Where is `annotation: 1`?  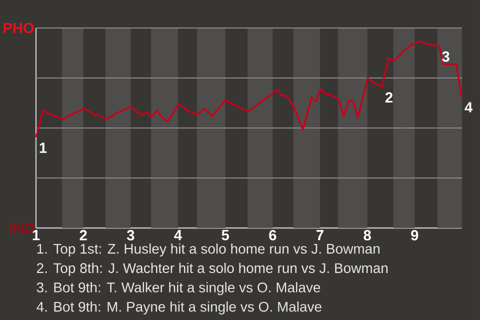
annotation: 1 is located at coordinates (43, 147).